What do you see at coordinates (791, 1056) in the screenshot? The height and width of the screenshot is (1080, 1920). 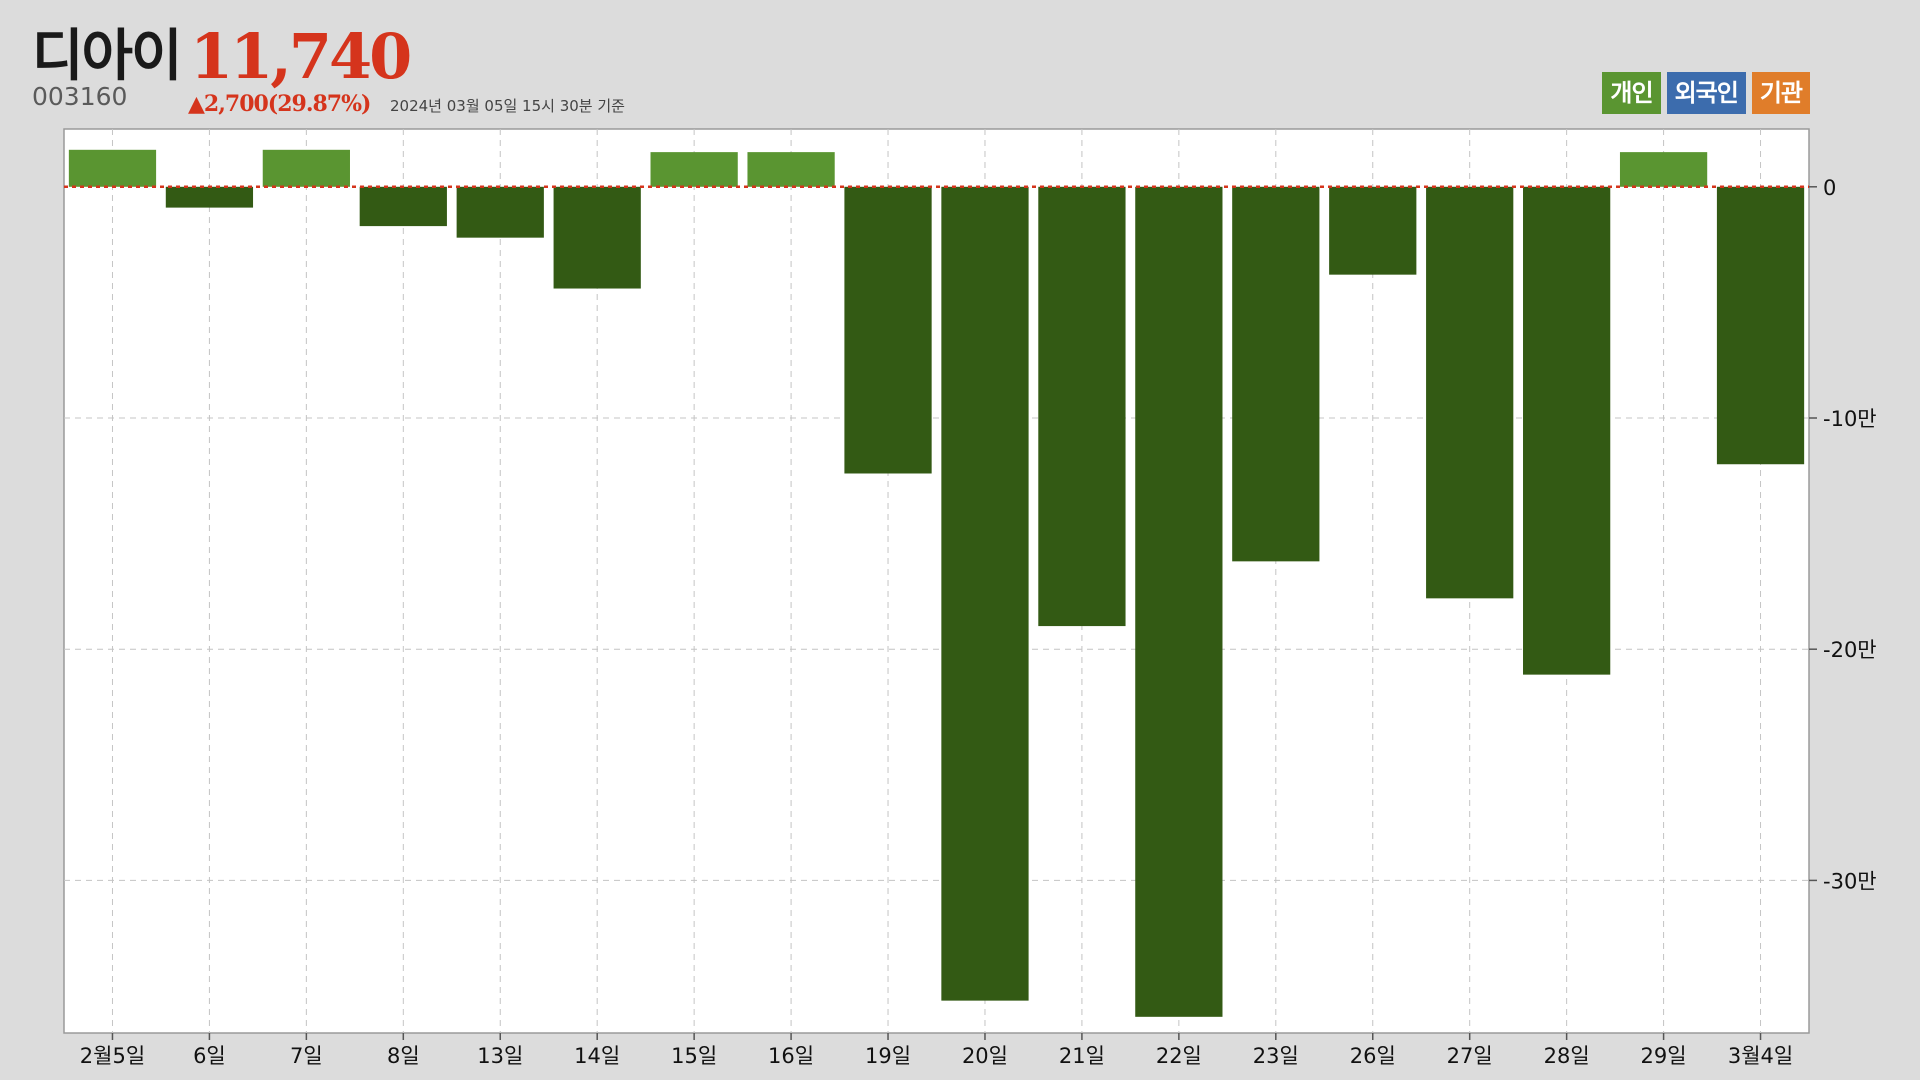 I see `x-tick-label: 16일` at bounding box center [791, 1056].